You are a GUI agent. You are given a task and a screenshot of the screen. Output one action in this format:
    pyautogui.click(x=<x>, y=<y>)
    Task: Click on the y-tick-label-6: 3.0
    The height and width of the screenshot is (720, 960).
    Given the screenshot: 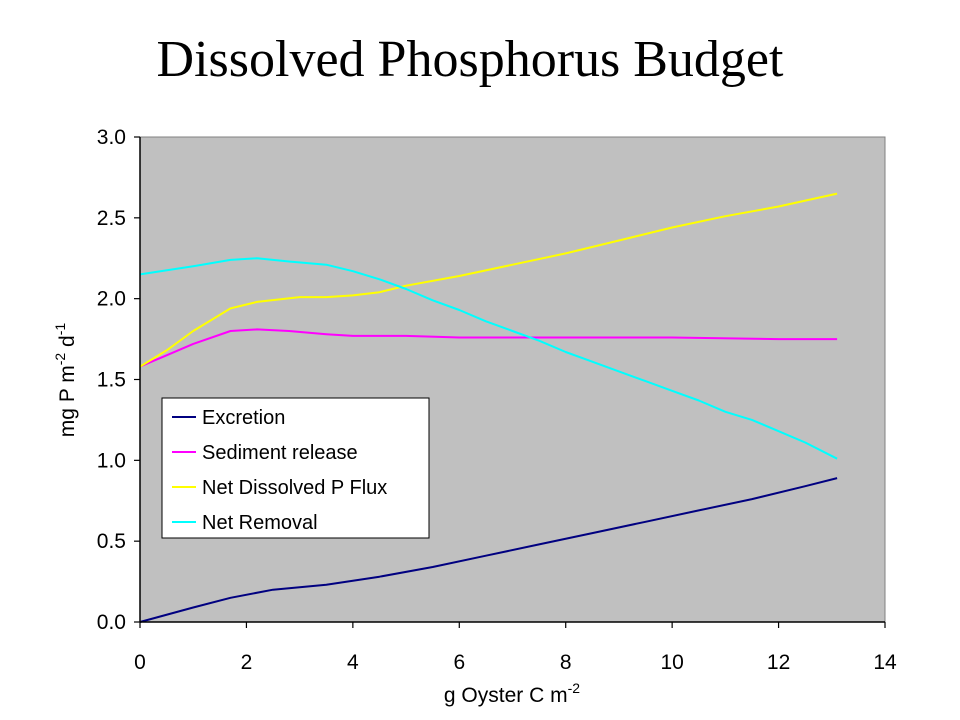 What is the action you would take?
    pyautogui.click(x=111, y=137)
    